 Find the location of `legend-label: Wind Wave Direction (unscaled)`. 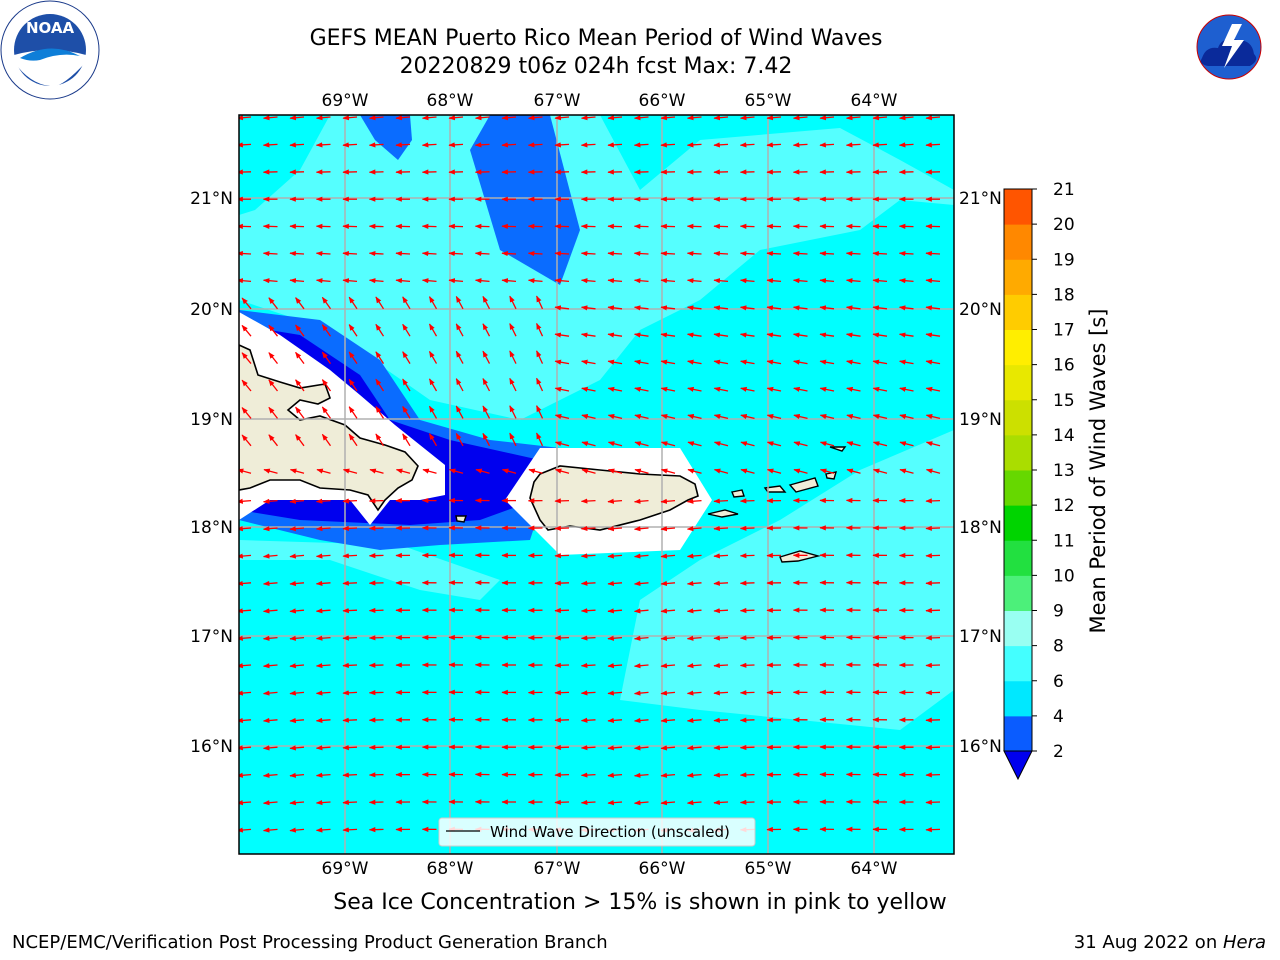

legend-label: Wind Wave Direction (unscaled) is located at coordinates (610, 832).